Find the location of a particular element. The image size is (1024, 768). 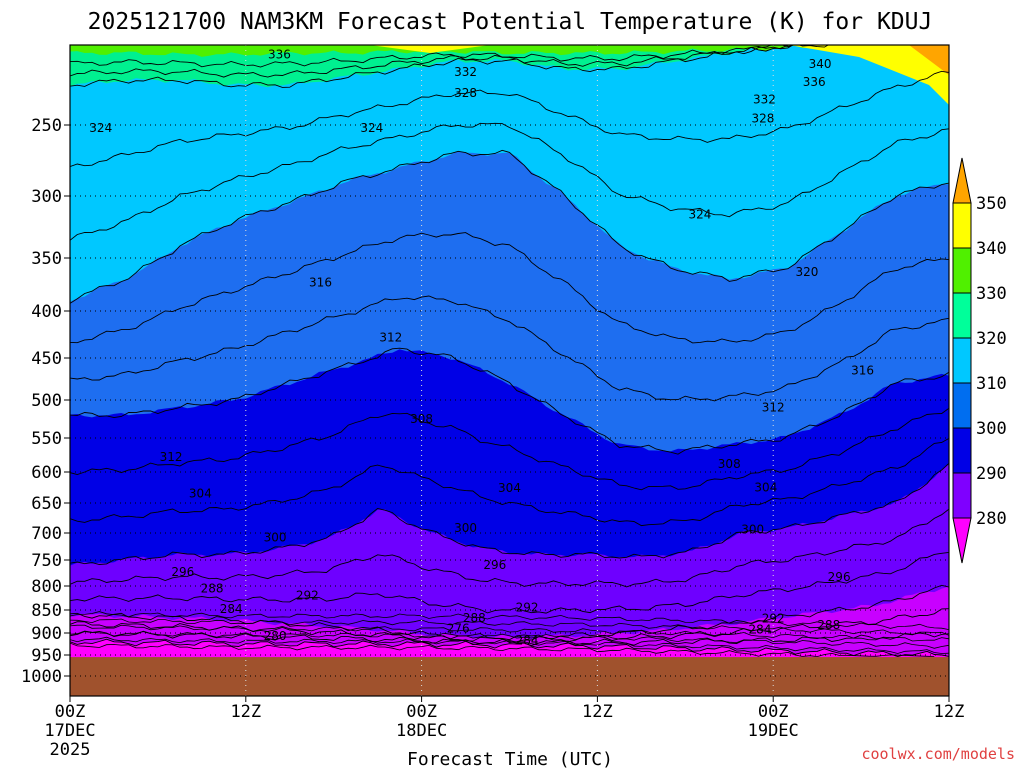

y-tick-label: 600 is located at coordinates (46, 473).